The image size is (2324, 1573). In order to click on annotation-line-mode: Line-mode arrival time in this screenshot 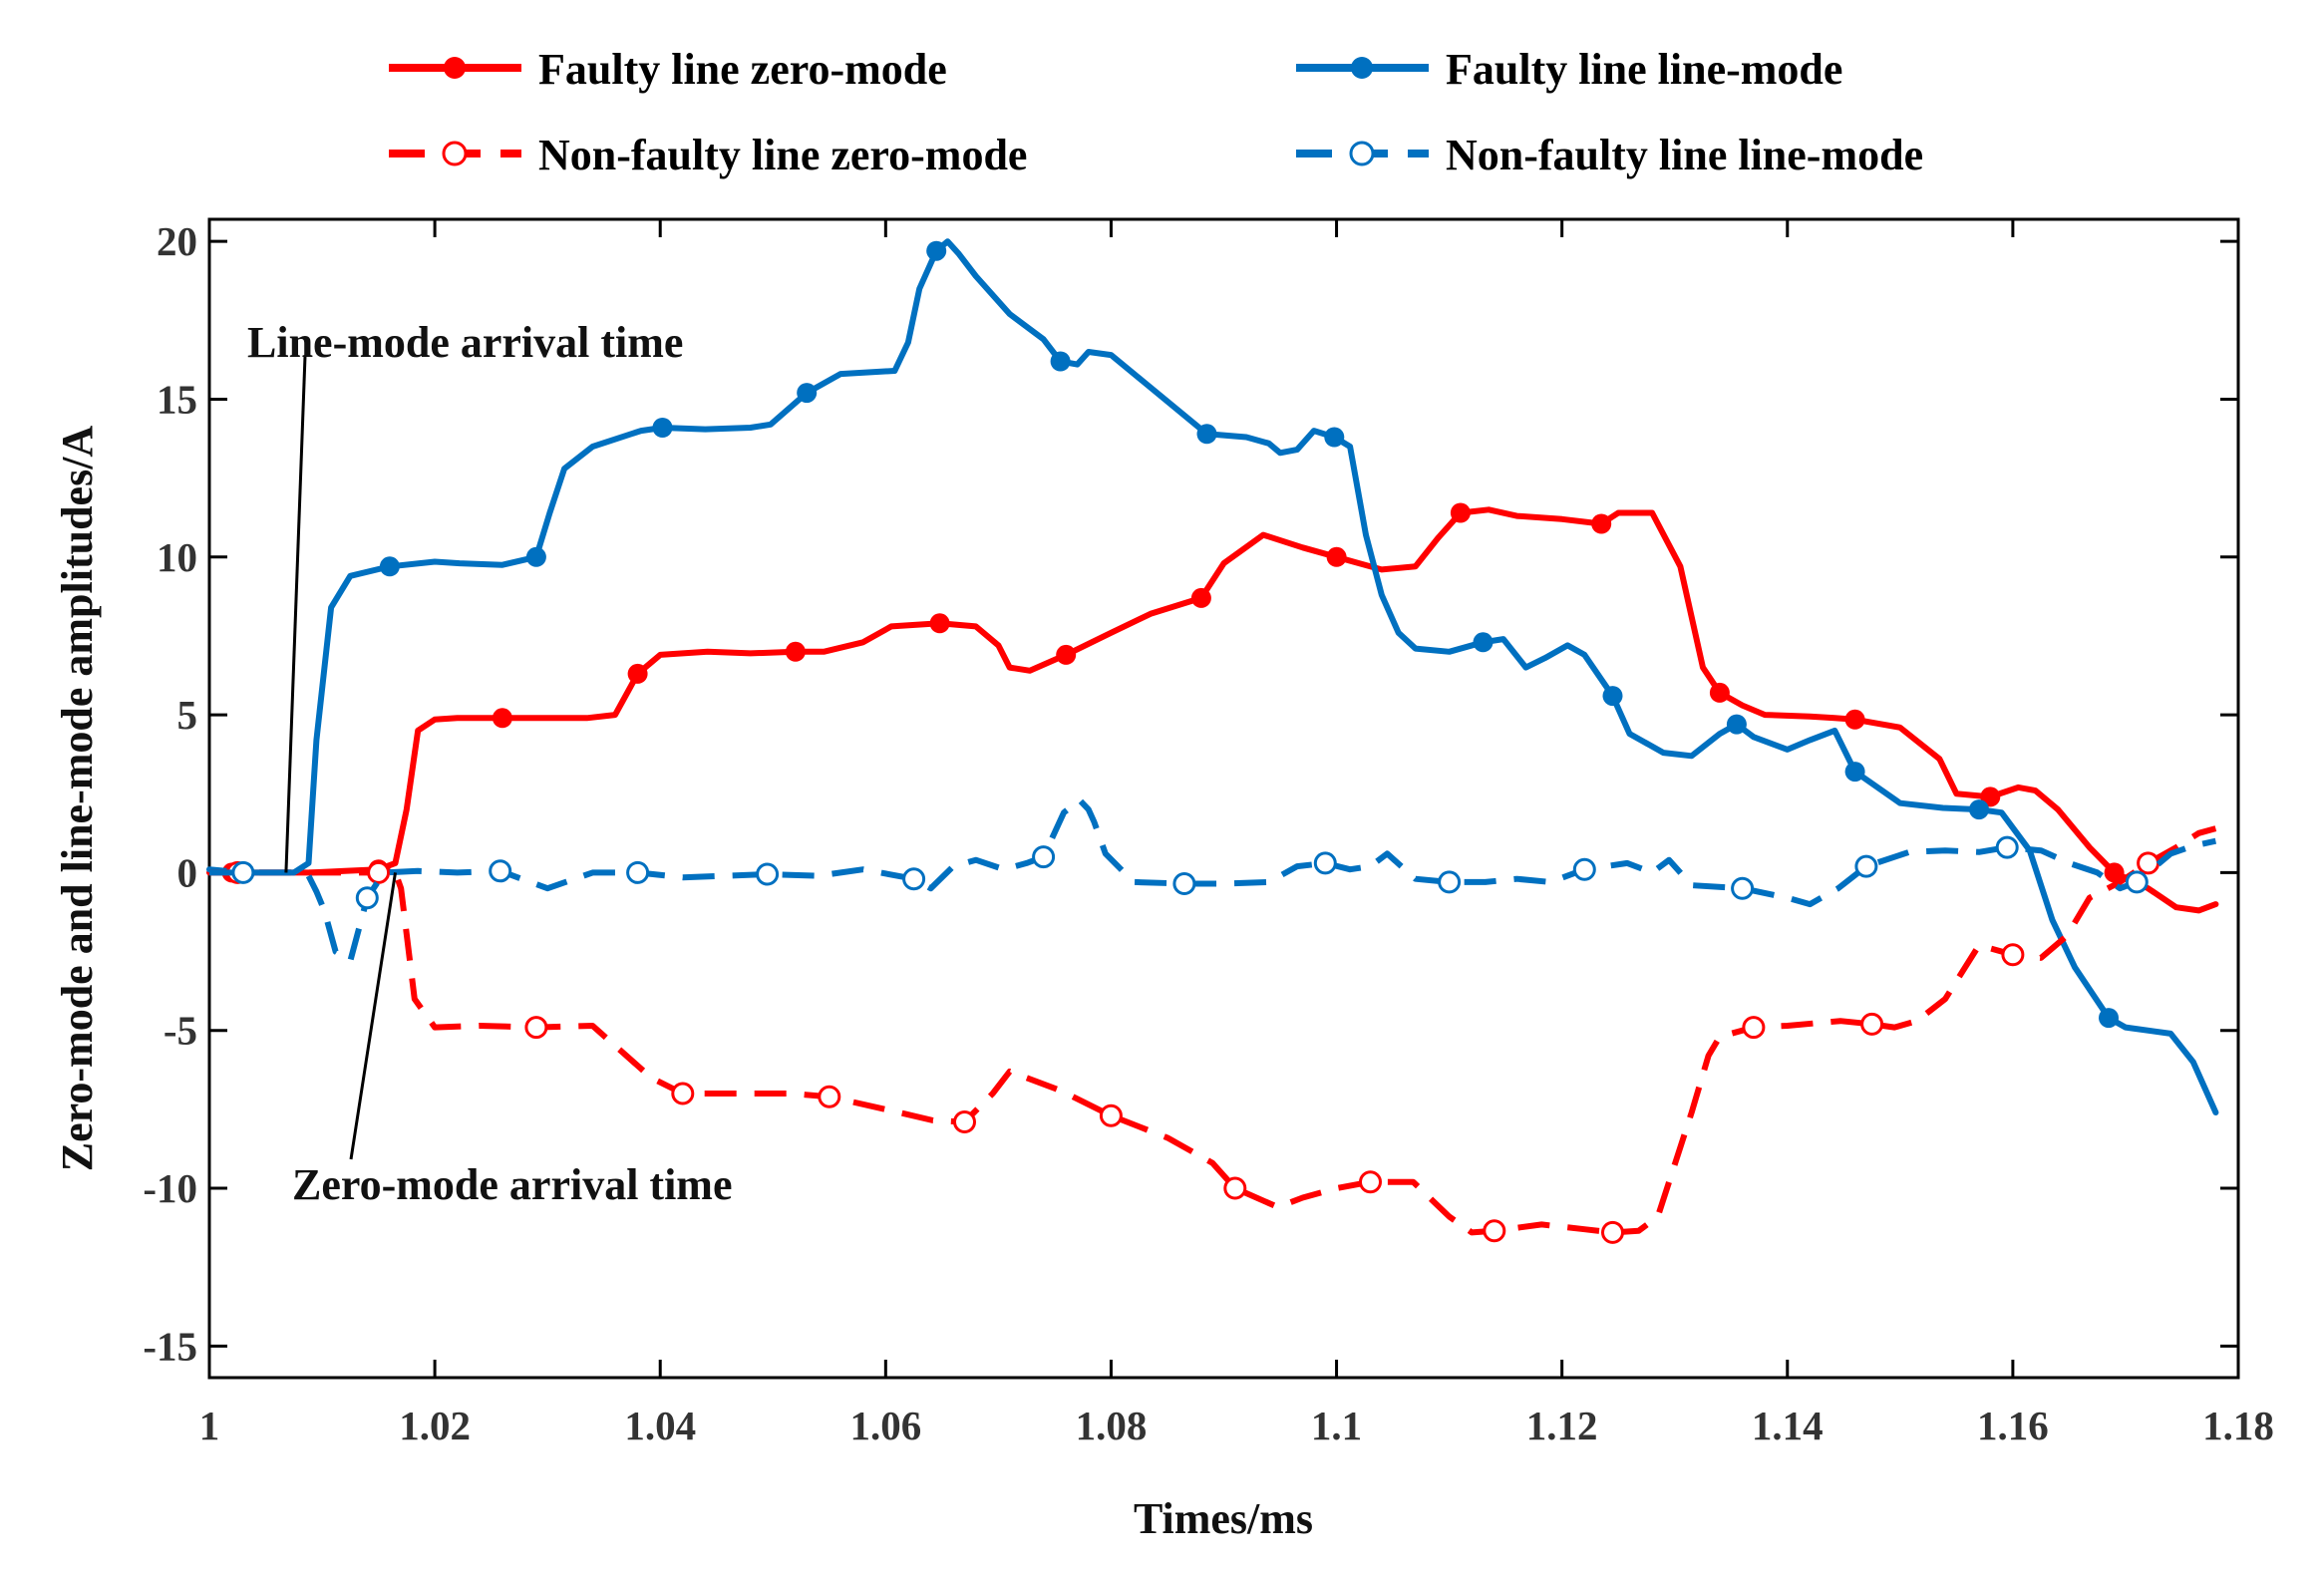, I will do `click(465, 595)`.